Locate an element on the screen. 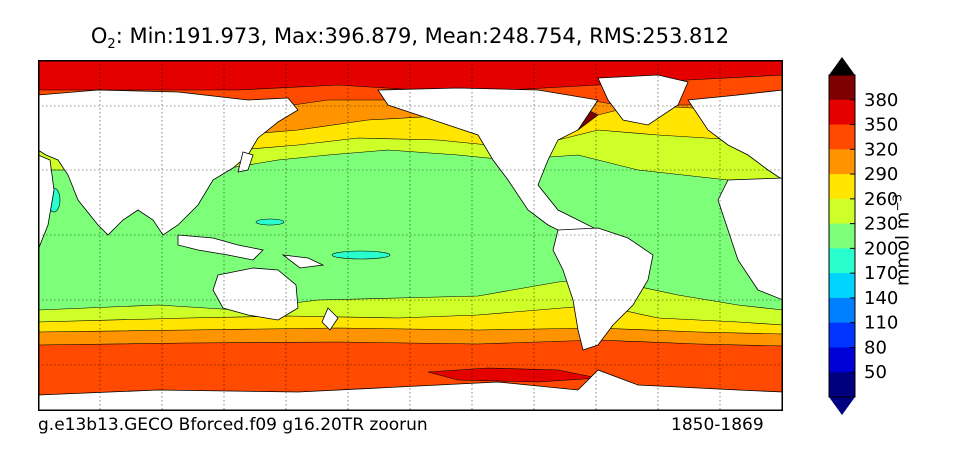 The height and width of the screenshot is (466, 967). colorbar-ticks: 50 80 110 140 170 200 230 260 290 320 350 380 is located at coordinates (874, 236).